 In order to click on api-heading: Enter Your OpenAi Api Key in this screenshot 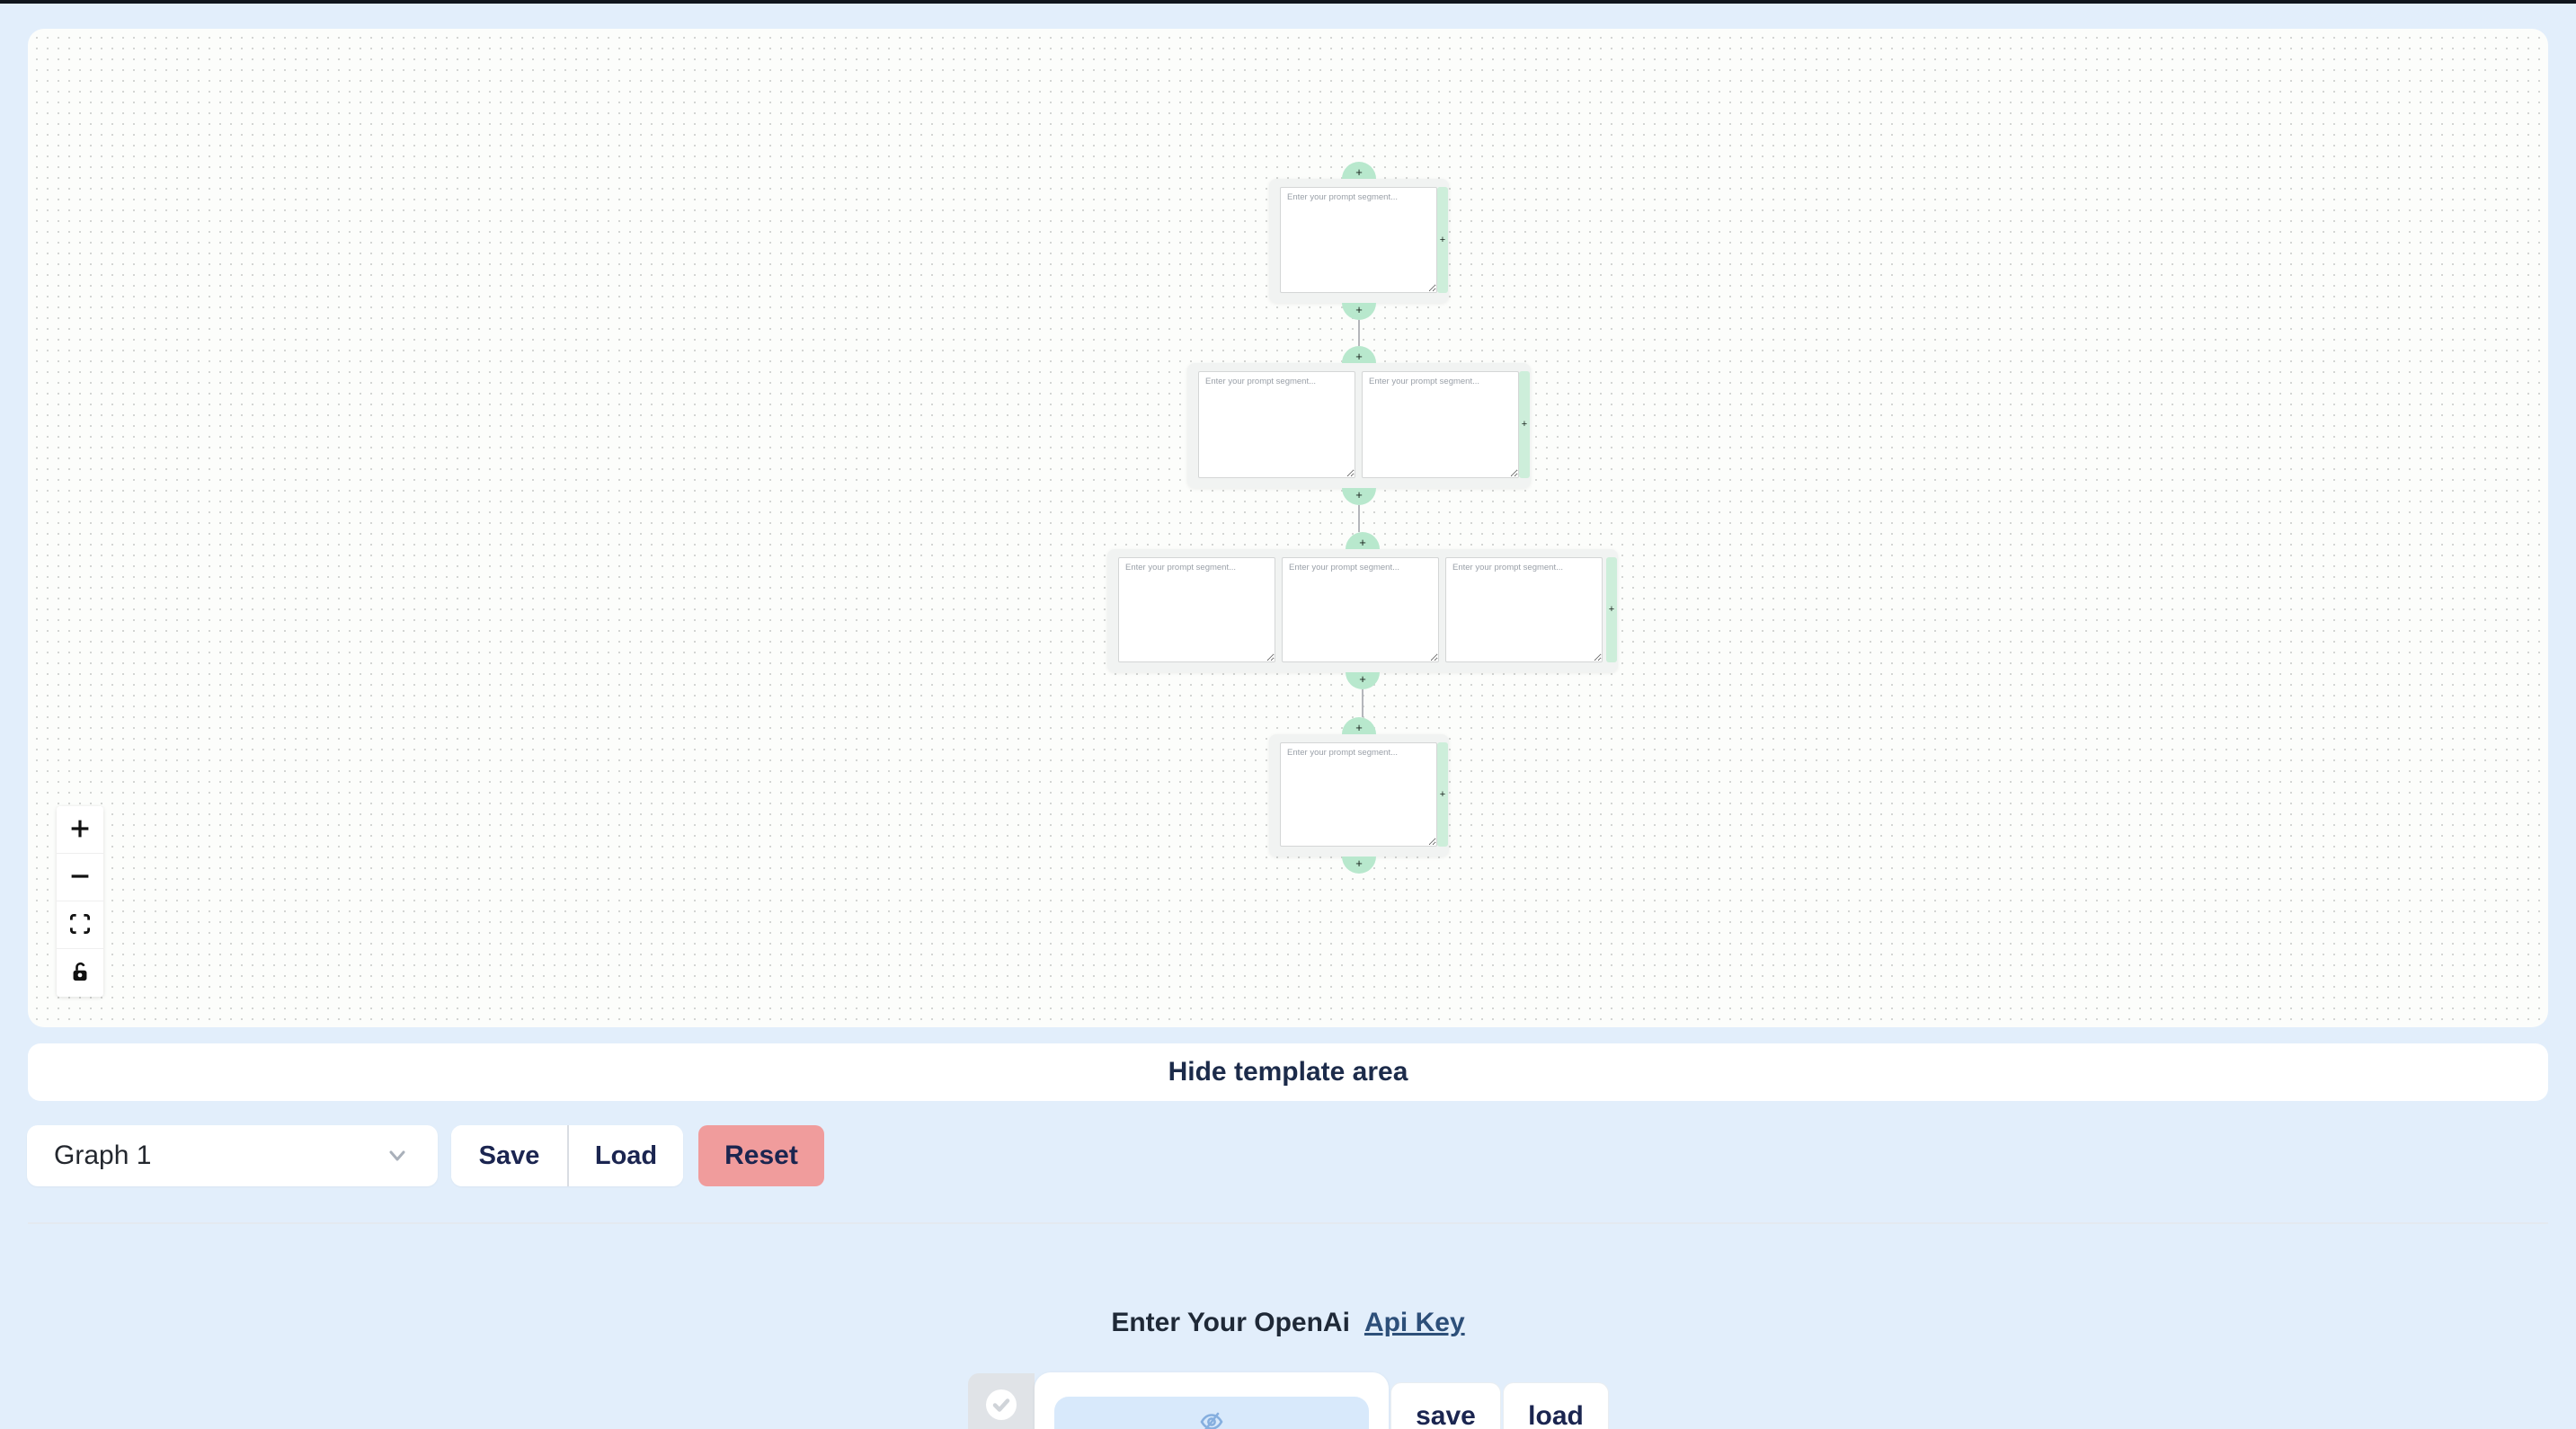, I will do `click(1288, 1323)`.